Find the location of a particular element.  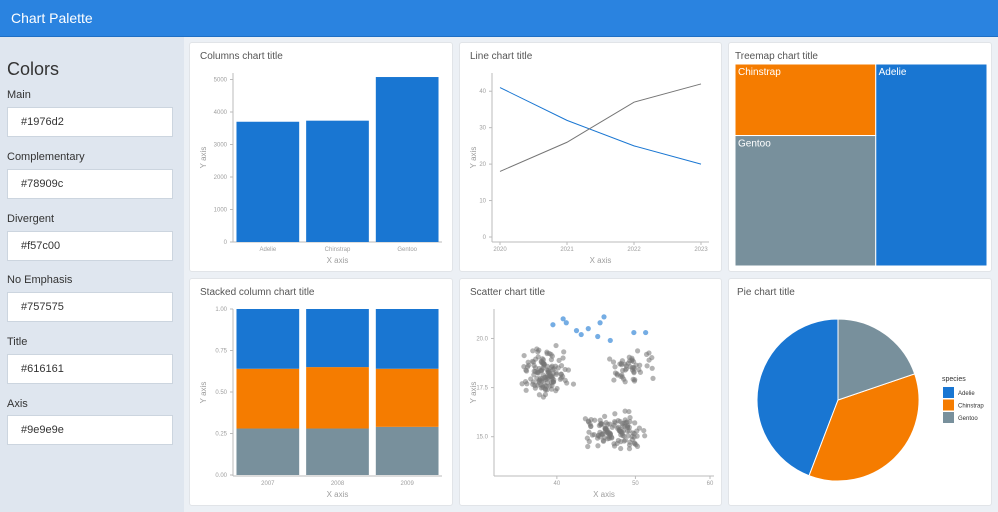

line-chart-title: Line chart title is located at coordinates (501, 56).